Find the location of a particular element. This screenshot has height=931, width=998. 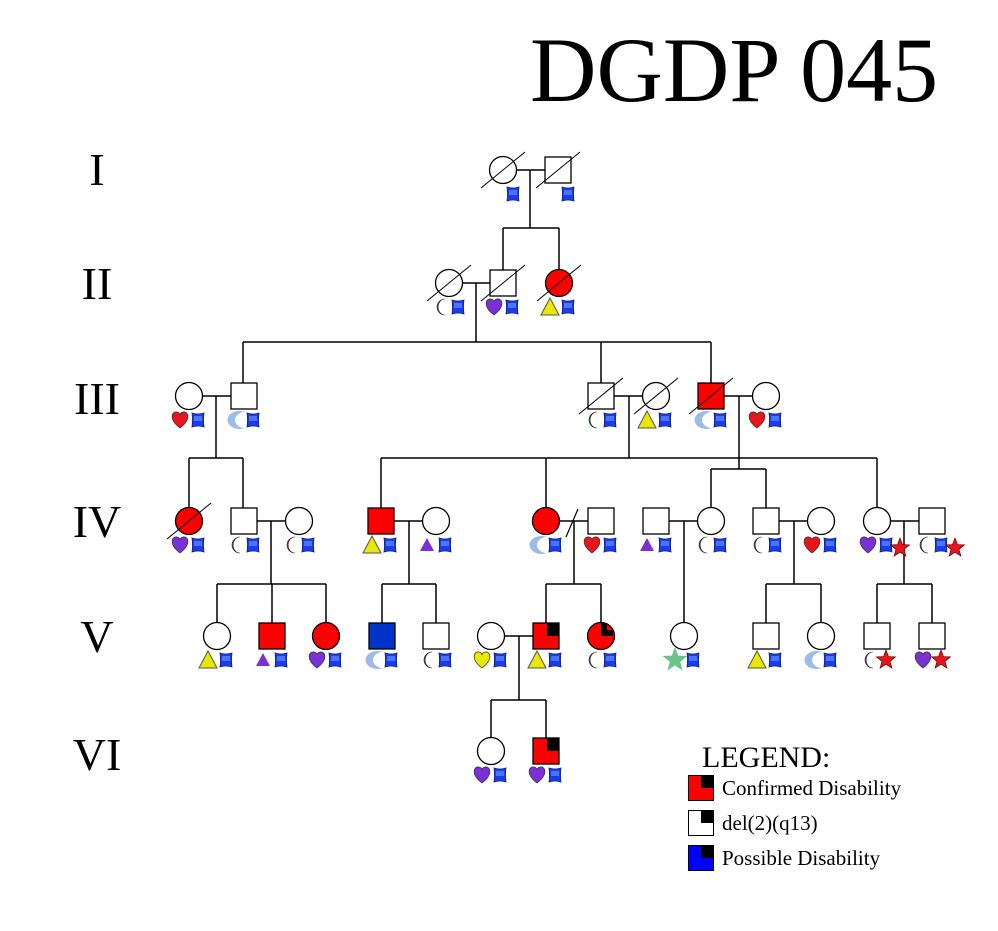

generation-label: II is located at coordinates (97, 283).